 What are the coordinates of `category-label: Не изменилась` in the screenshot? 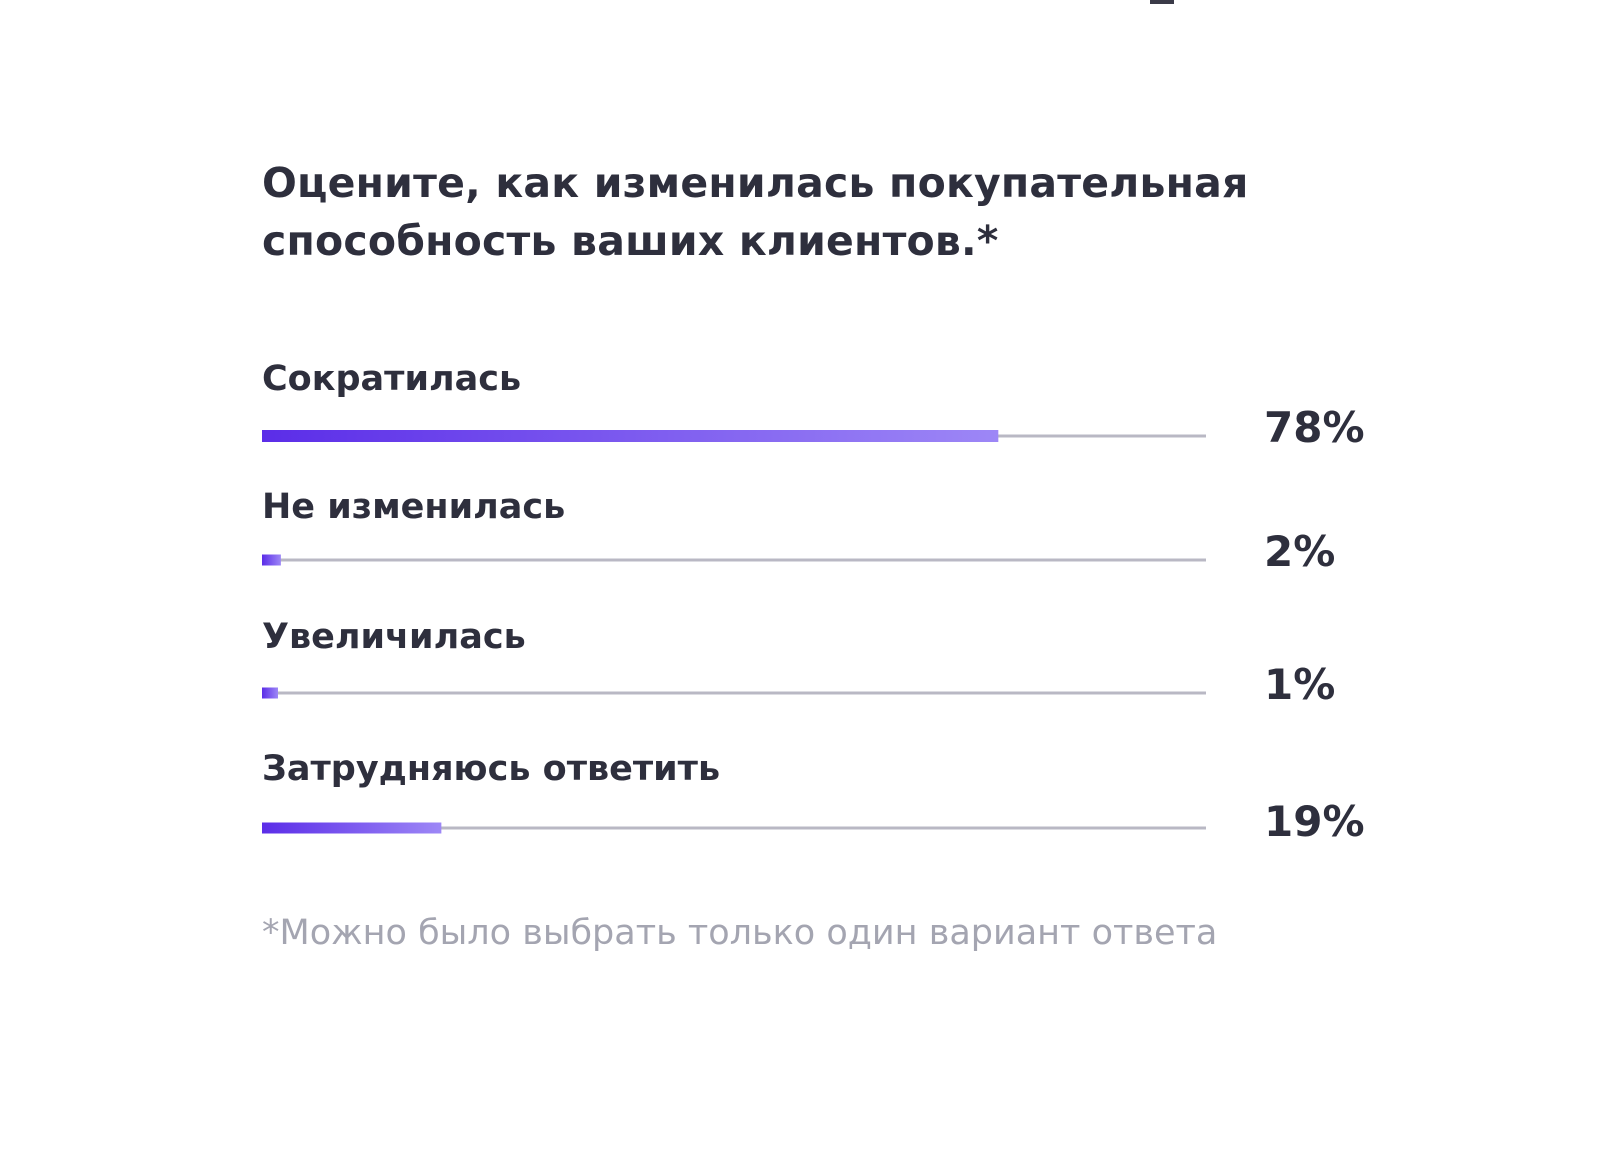 It's located at (413, 507).